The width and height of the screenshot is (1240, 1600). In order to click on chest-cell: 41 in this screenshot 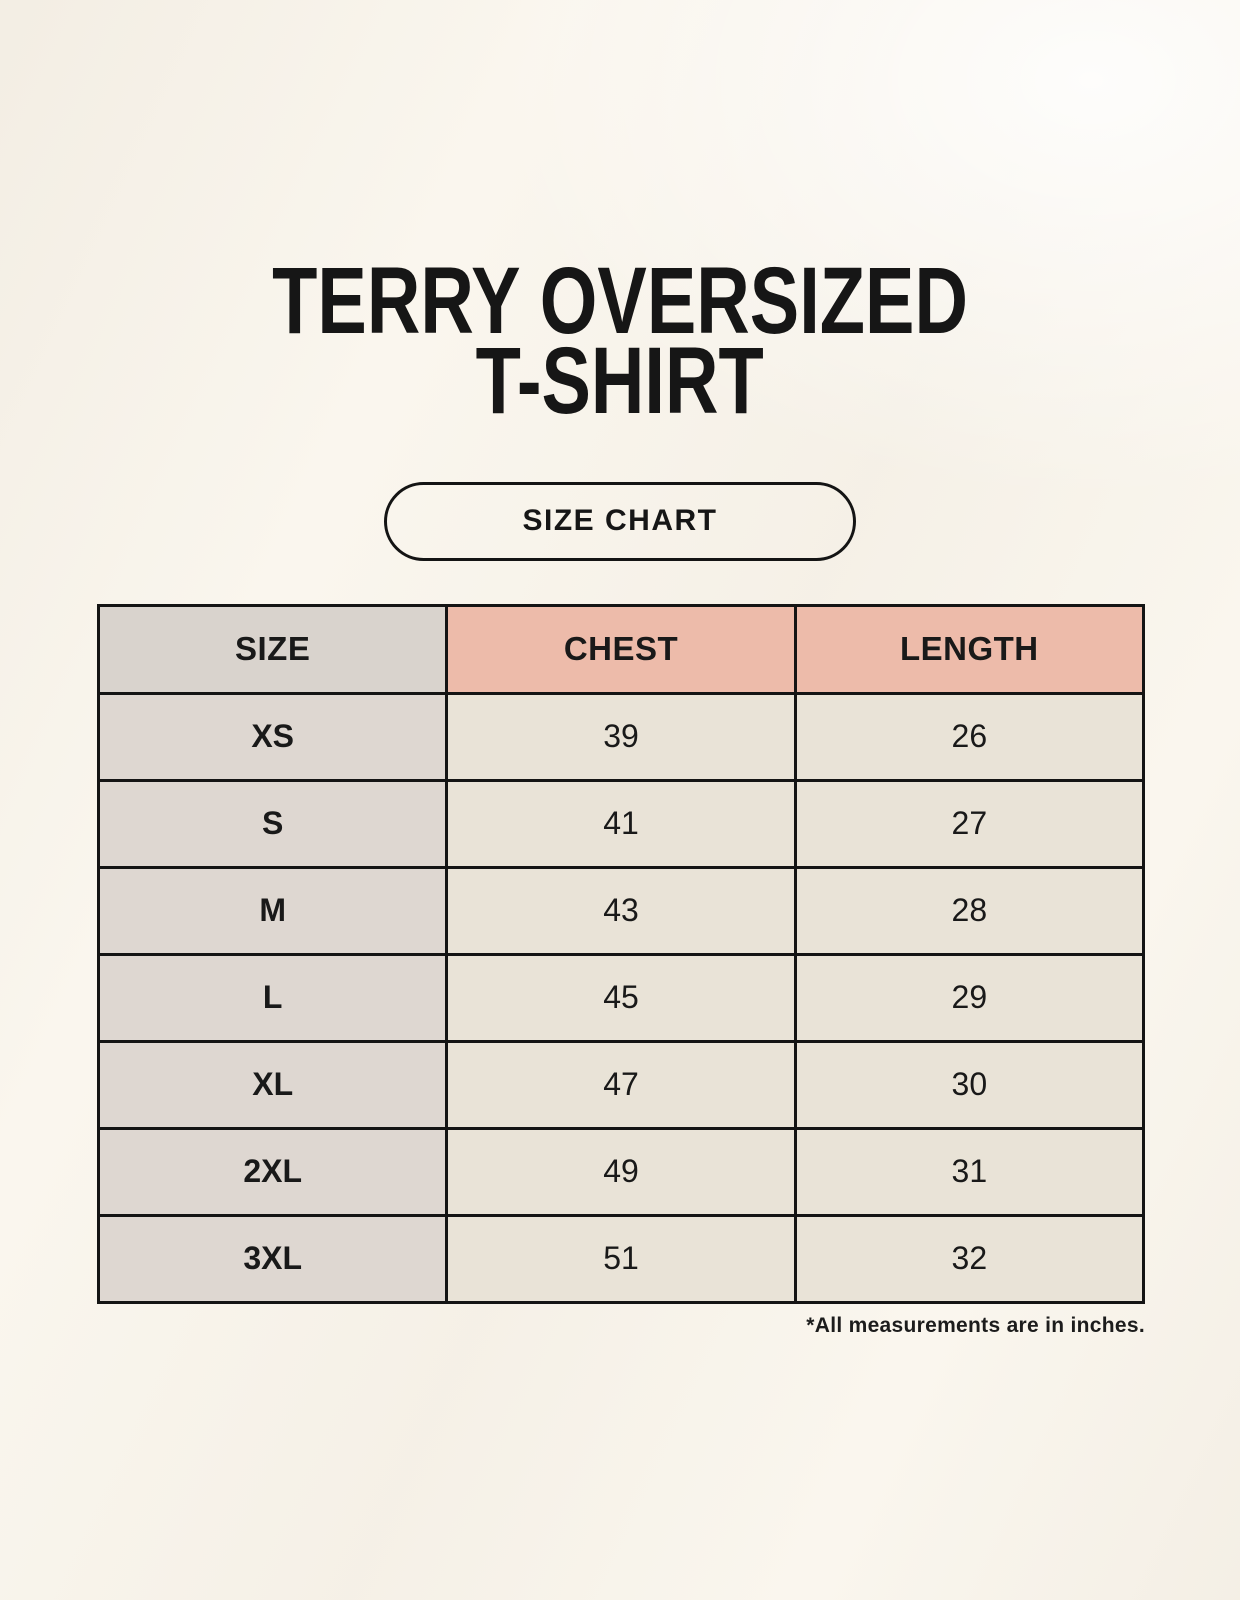, I will do `click(621, 823)`.